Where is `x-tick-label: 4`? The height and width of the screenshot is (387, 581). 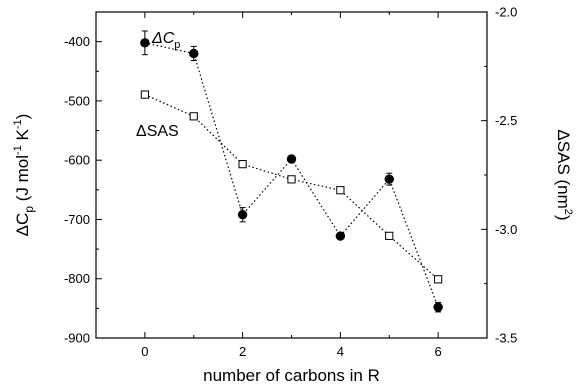 x-tick-label: 4 is located at coordinates (340, 351).